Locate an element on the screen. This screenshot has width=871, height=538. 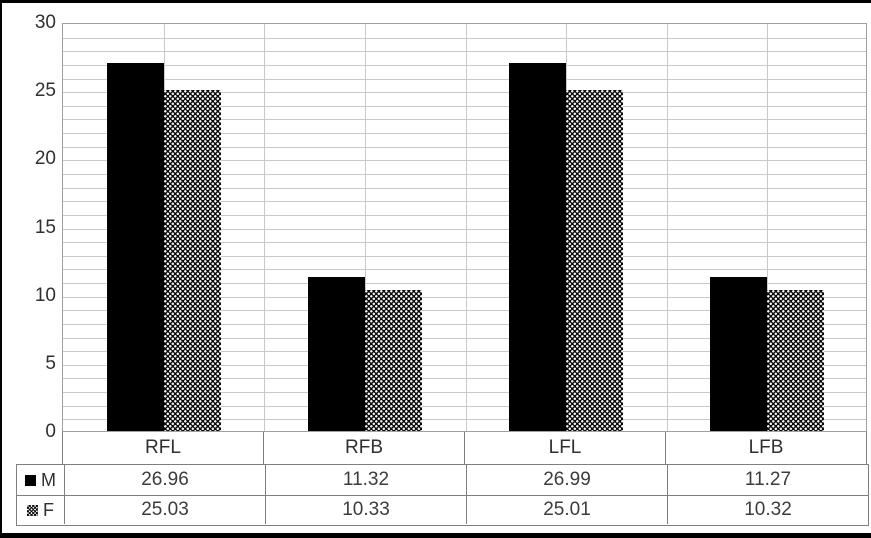
table-row-m: M 26.96 11.32 26.99 11.27 is located at coordinates (442, 480).